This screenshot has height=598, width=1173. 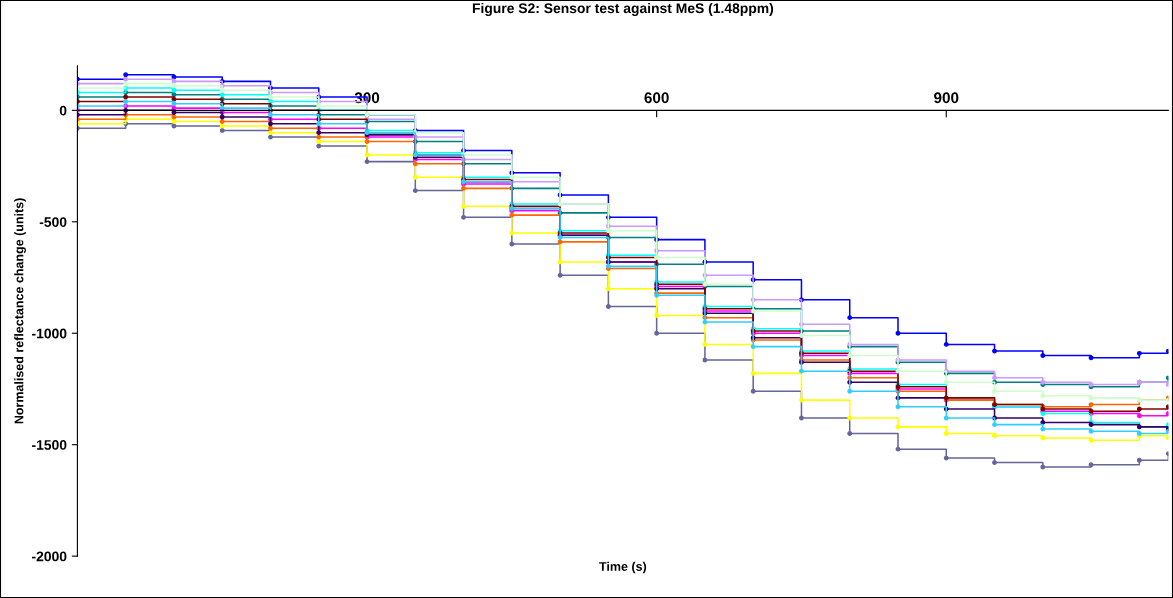 I want to click on y-axis-title: Normalised reflectance change (units), so click(x=20, y=311).